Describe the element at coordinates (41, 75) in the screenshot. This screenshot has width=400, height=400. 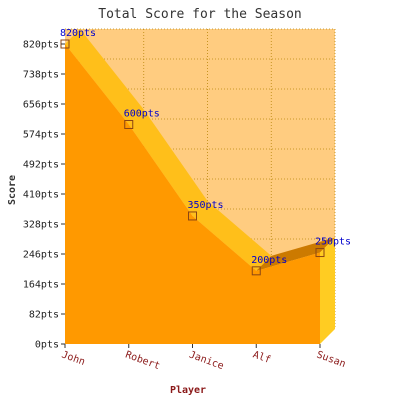
I see `y-tick-label: 738pts` at that location.